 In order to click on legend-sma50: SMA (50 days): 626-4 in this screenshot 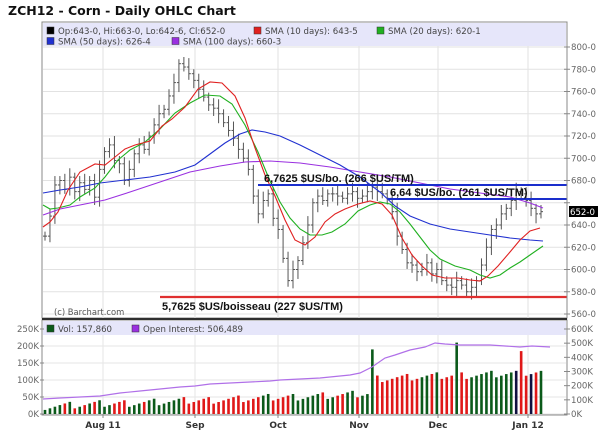, I will do `click(104, 43)`.